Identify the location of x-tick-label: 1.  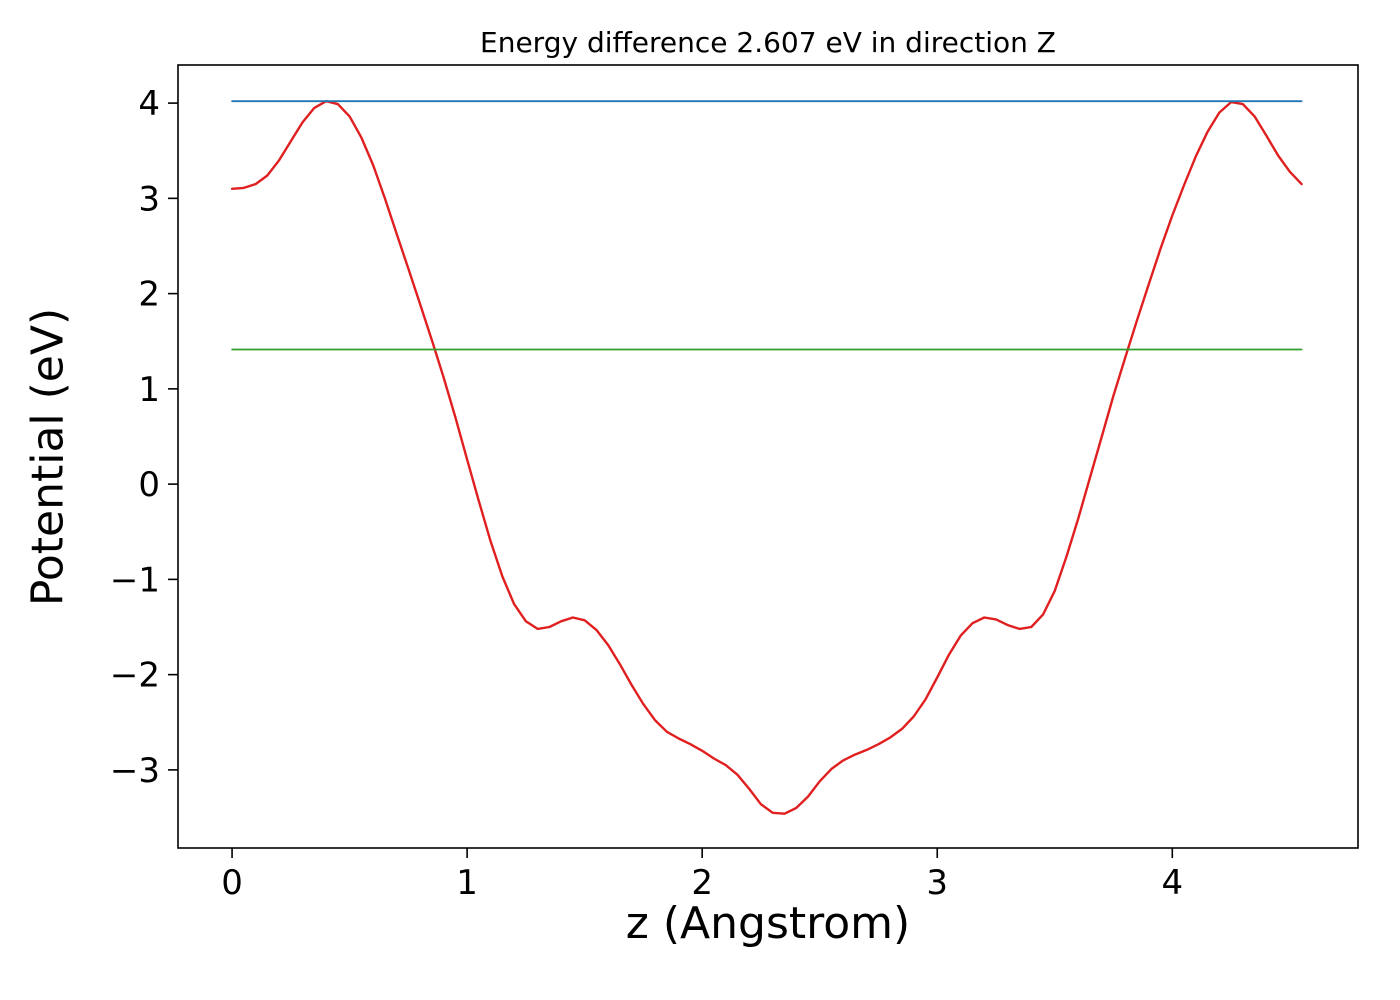
(467, 883).